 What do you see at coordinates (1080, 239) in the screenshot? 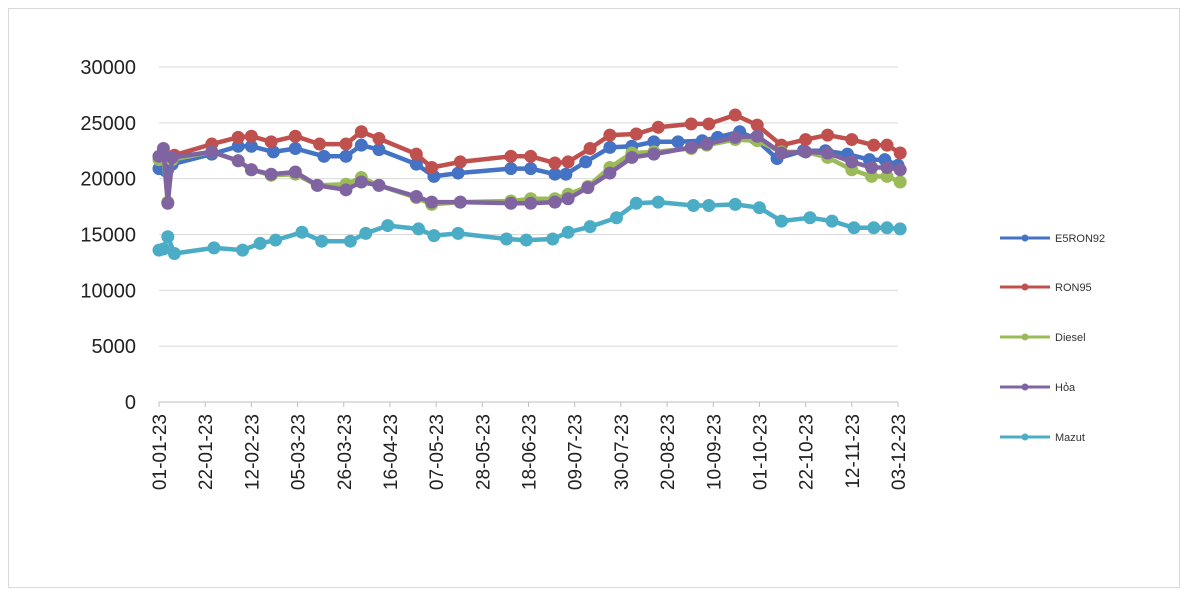
I see `legend-label: E5RON92` at bounding box center [1080, 239].